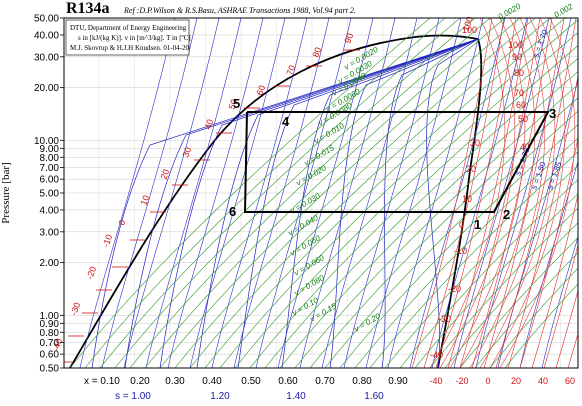  What do you see at coordinates (208, 124) in the screenshot?
I see `isotherm-label: 40` at bounding box center [208, 124].